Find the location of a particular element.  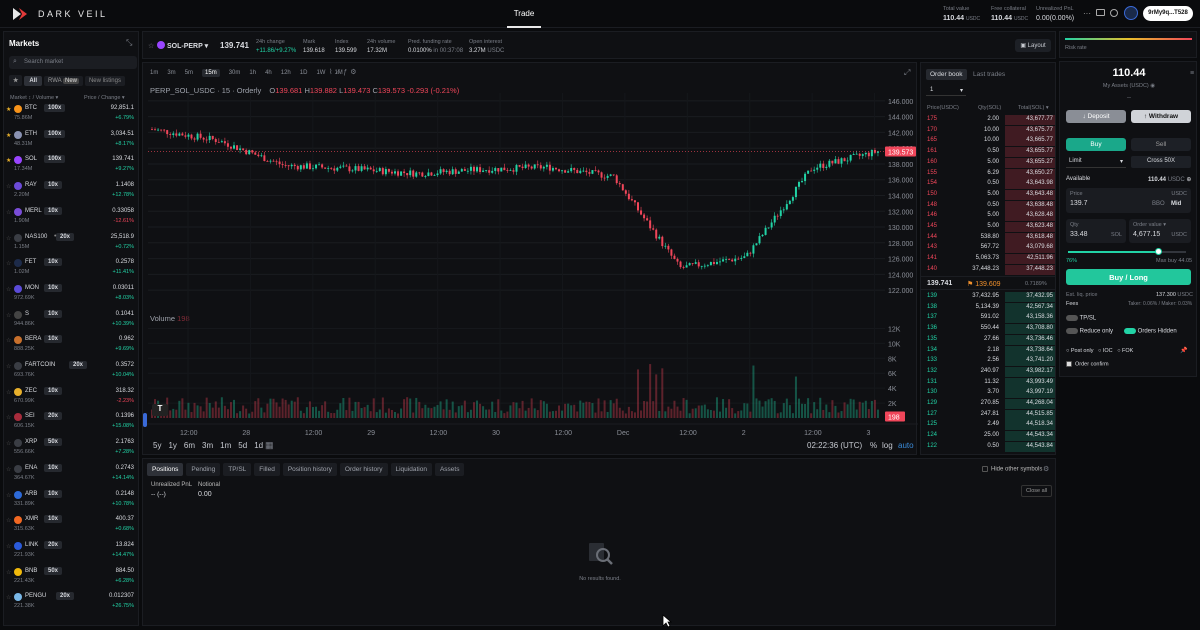

timeframe-1M: 1M is located at coordinates (338, 73).